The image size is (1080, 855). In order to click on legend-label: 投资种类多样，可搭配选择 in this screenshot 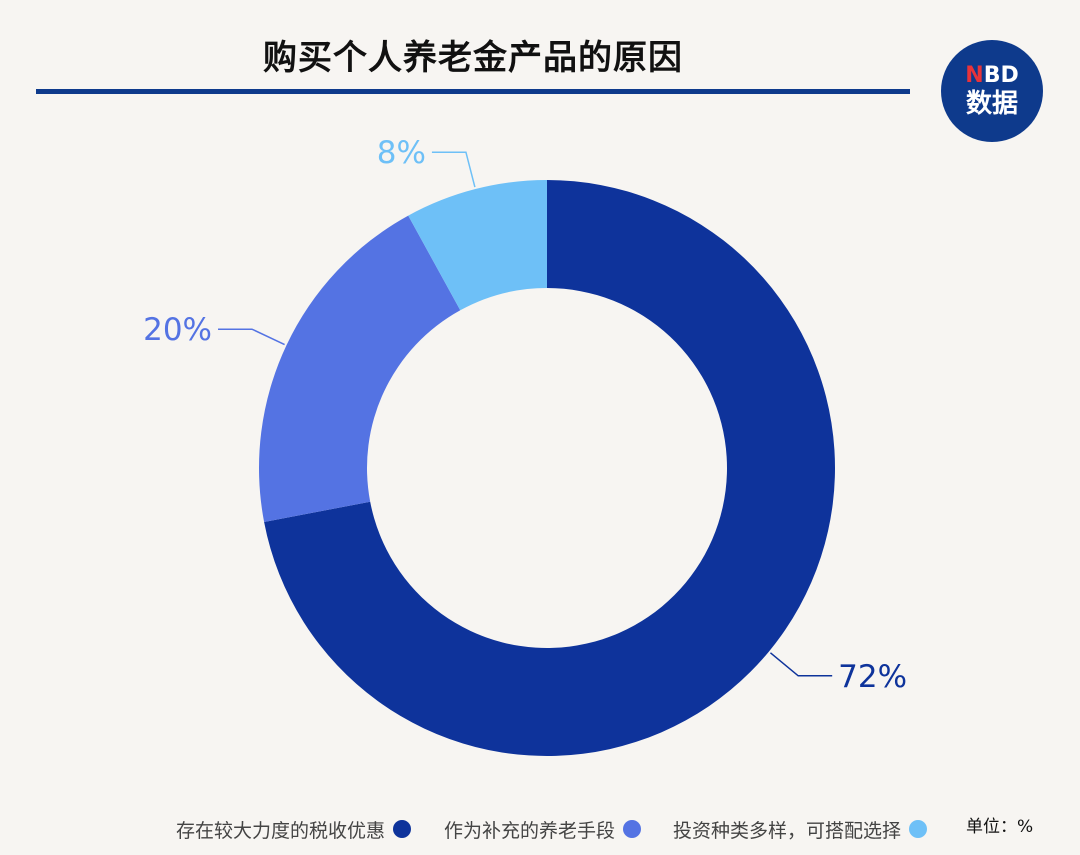, I will do `click(787, 830)`.